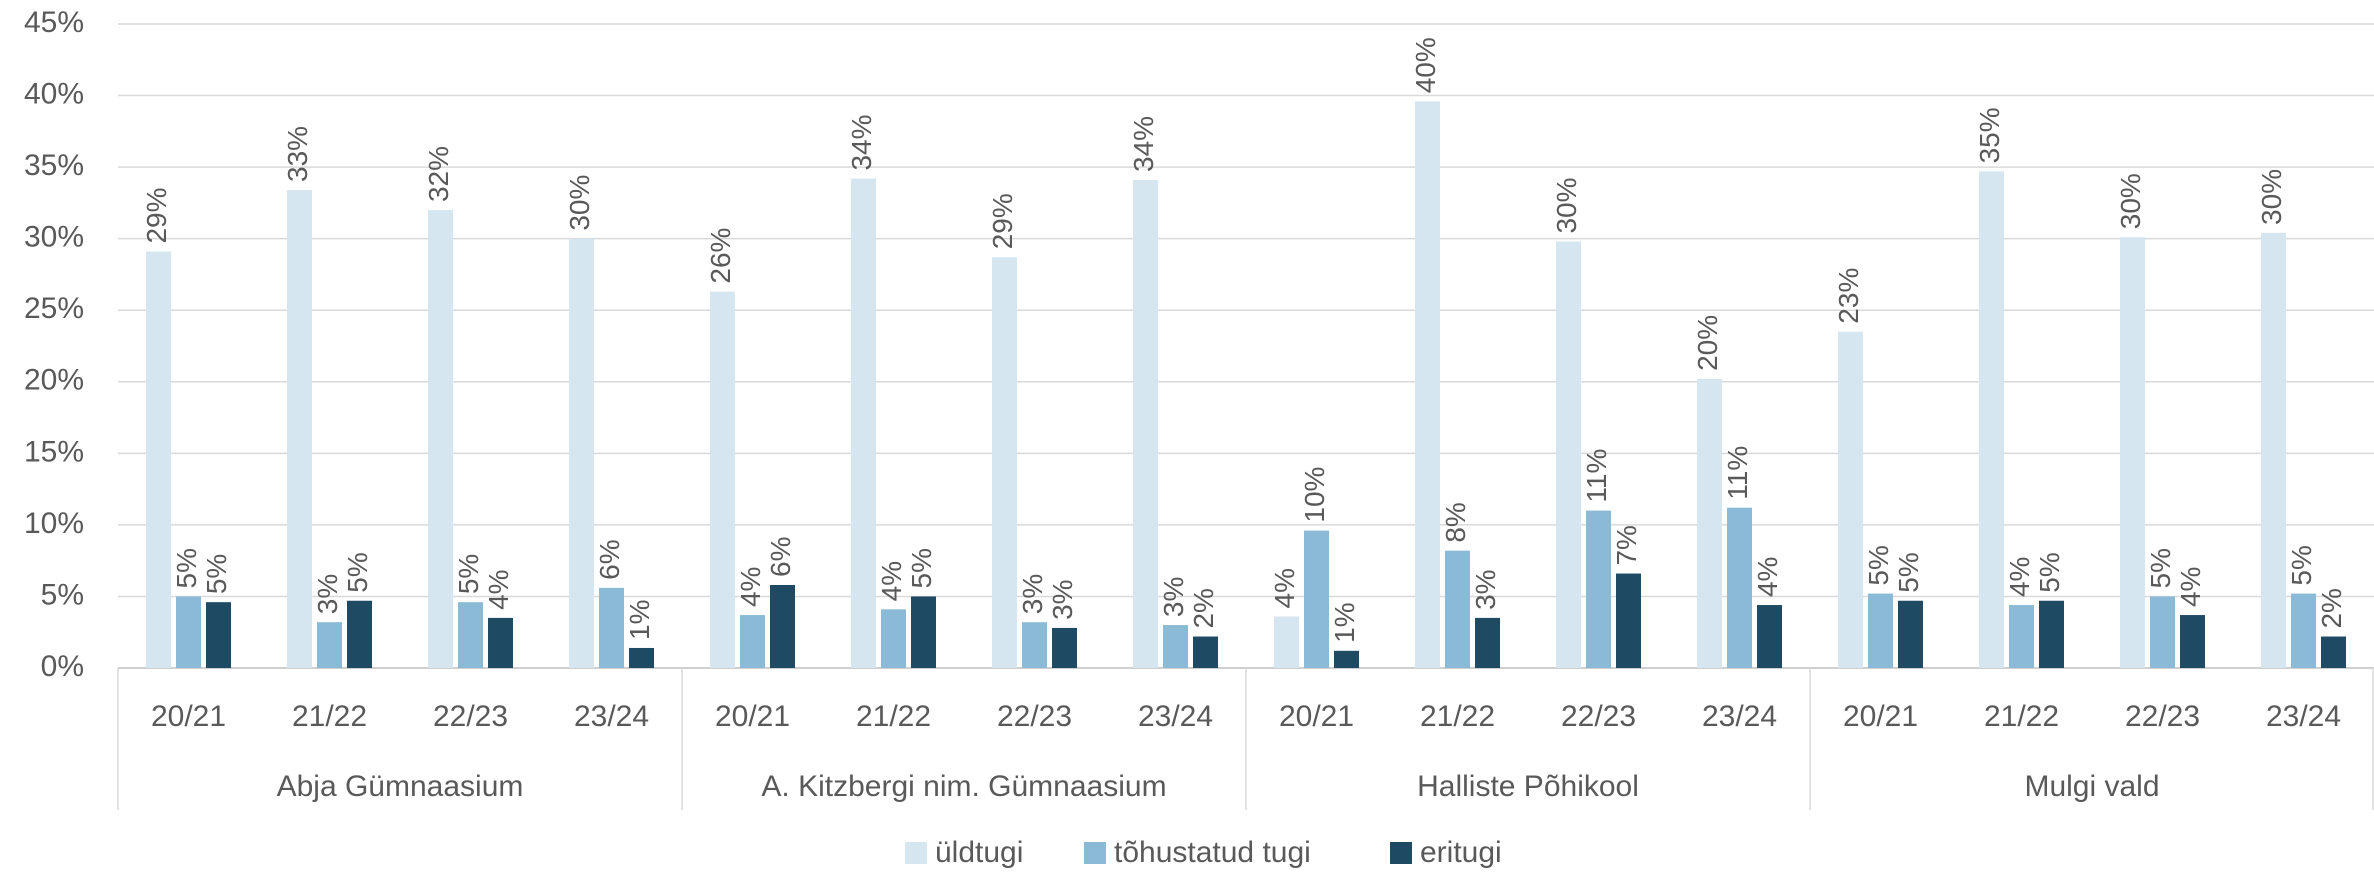  What do you see at coordinates (54, 380) in the screenshot?
I see `y-tick-label: 20%` at bounding box center [54, 380].